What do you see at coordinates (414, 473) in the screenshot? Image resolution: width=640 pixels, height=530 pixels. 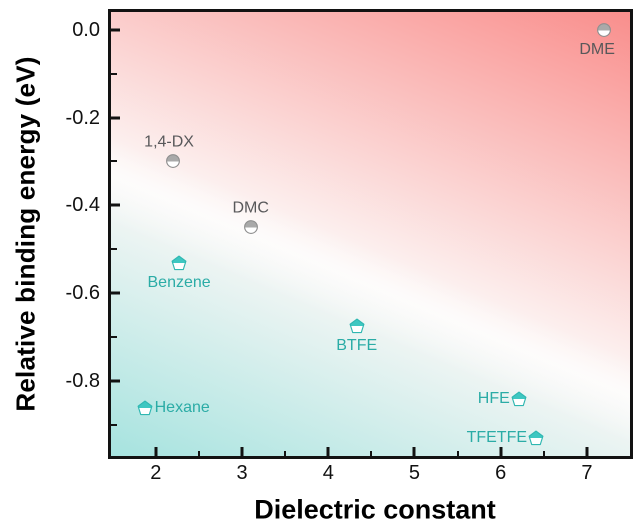 I see `x-axis-tick-label: 5` at bounding box center [414, 473].